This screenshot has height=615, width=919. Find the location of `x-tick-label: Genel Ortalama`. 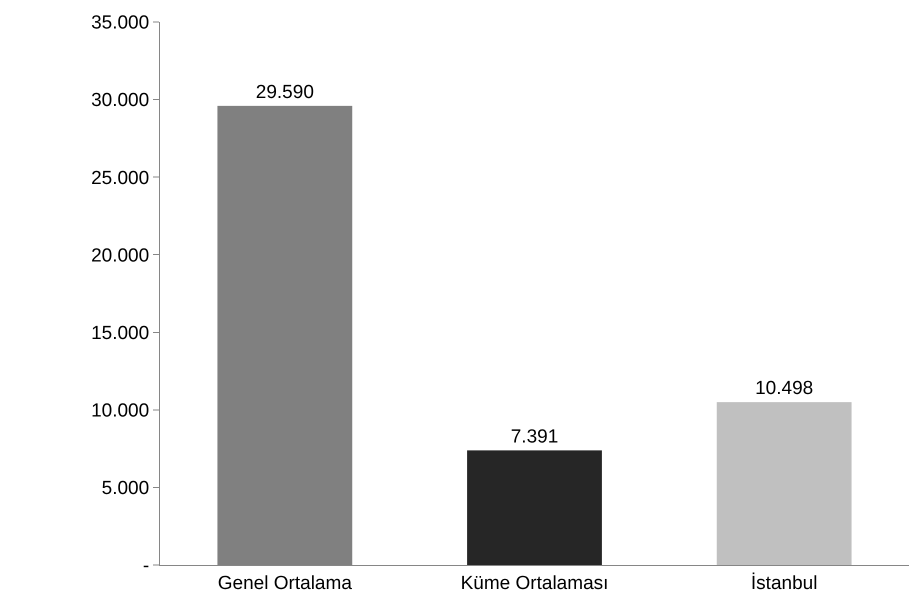

x-tick-label: Genel Ortalama is located at coordinates (285, 583).